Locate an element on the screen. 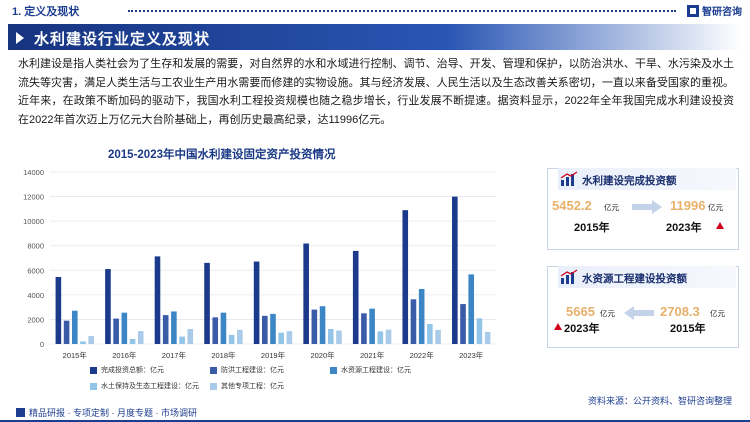  y-tick-label: 2000 is located at coordinates (35, 319).